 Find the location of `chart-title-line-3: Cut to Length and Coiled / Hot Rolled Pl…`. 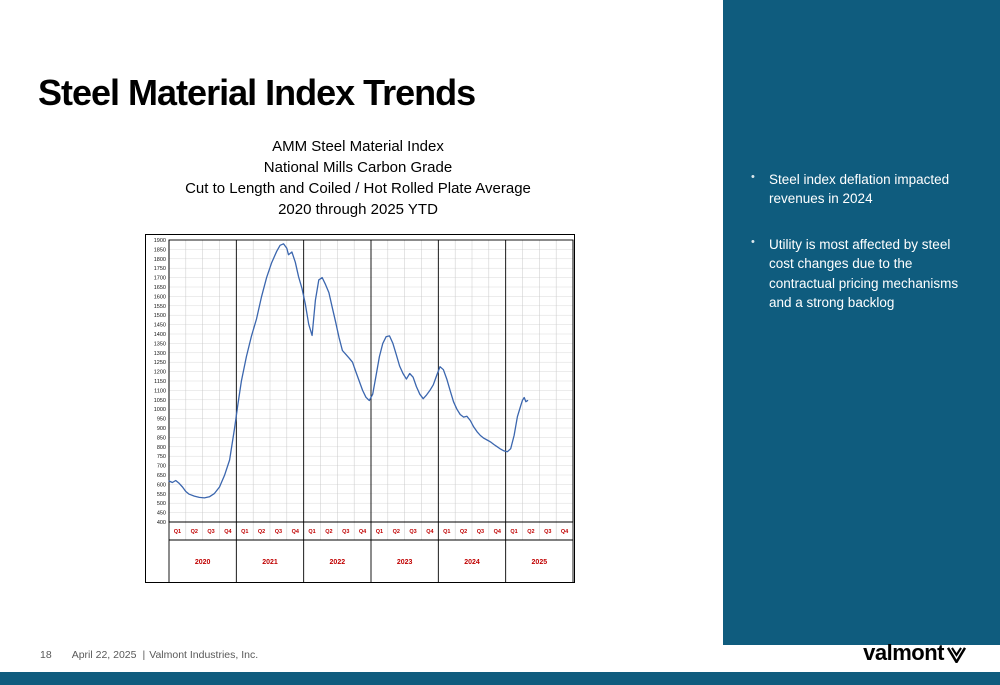

chart-title-line-3: Cut to Length and Coiled / Hot Rolled Pl… is located at coordinates (358, 188).